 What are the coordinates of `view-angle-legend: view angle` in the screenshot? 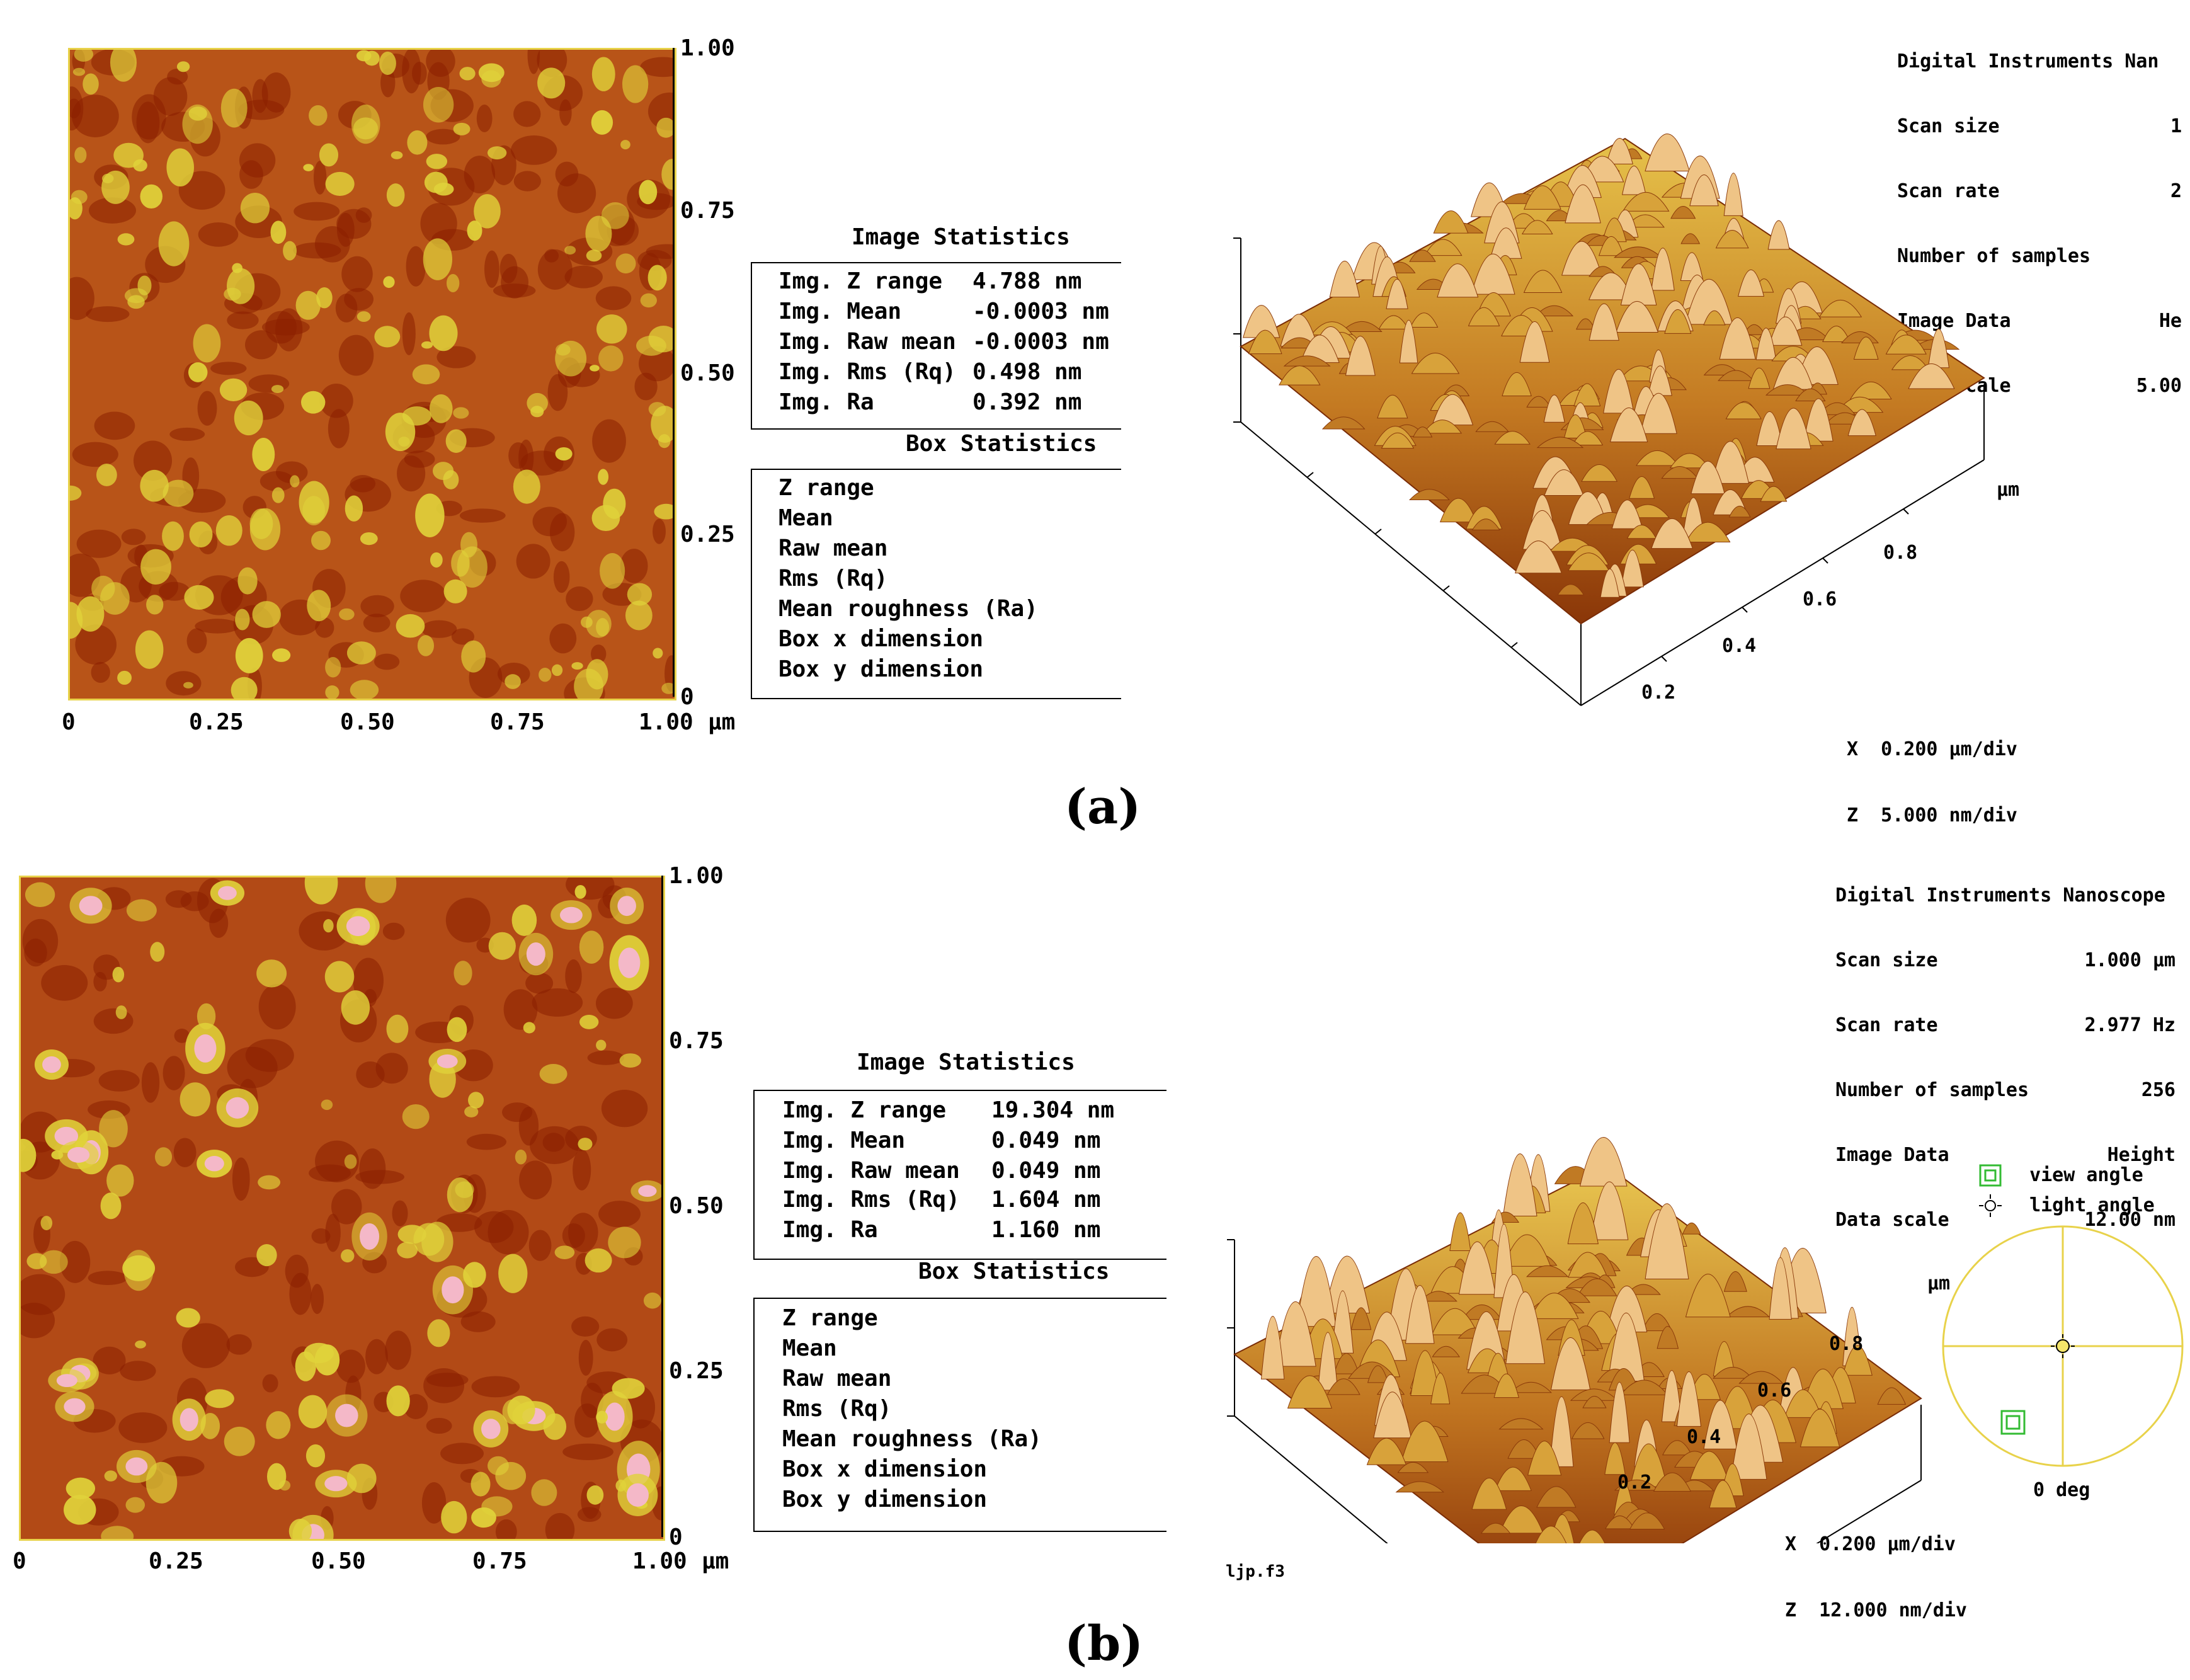 It's located at (2060, 1175).